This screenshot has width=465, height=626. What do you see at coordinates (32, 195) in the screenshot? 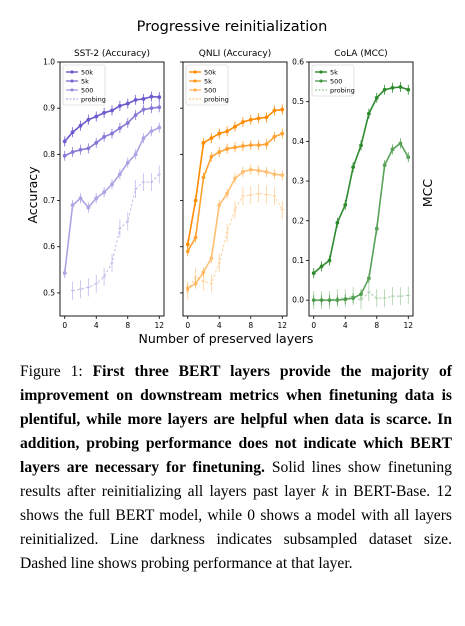
I see `y-axis-label-accuracy: Accuracy` at bounding box center [32, 195].